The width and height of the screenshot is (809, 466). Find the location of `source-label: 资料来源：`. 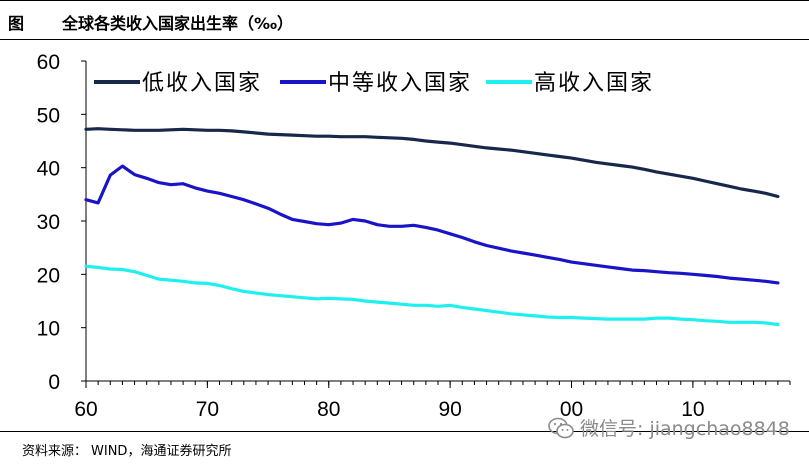

source-label: 资料来源： is located at coordinates (55, 451).